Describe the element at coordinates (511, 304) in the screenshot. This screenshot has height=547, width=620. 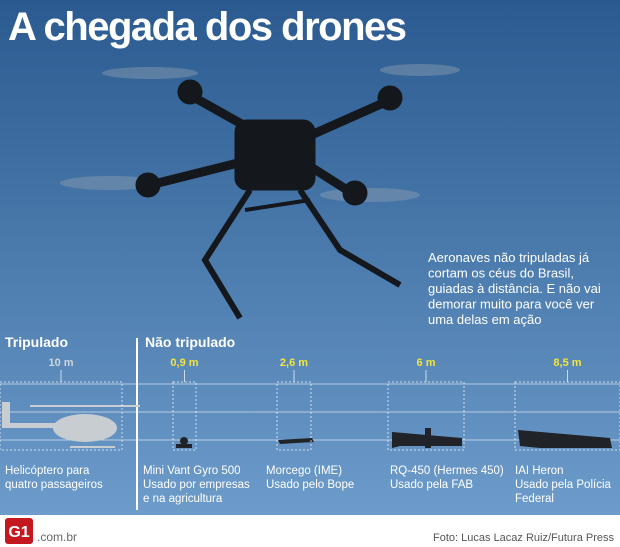
I see `intro-line: demorar muito para você ver` at that location.